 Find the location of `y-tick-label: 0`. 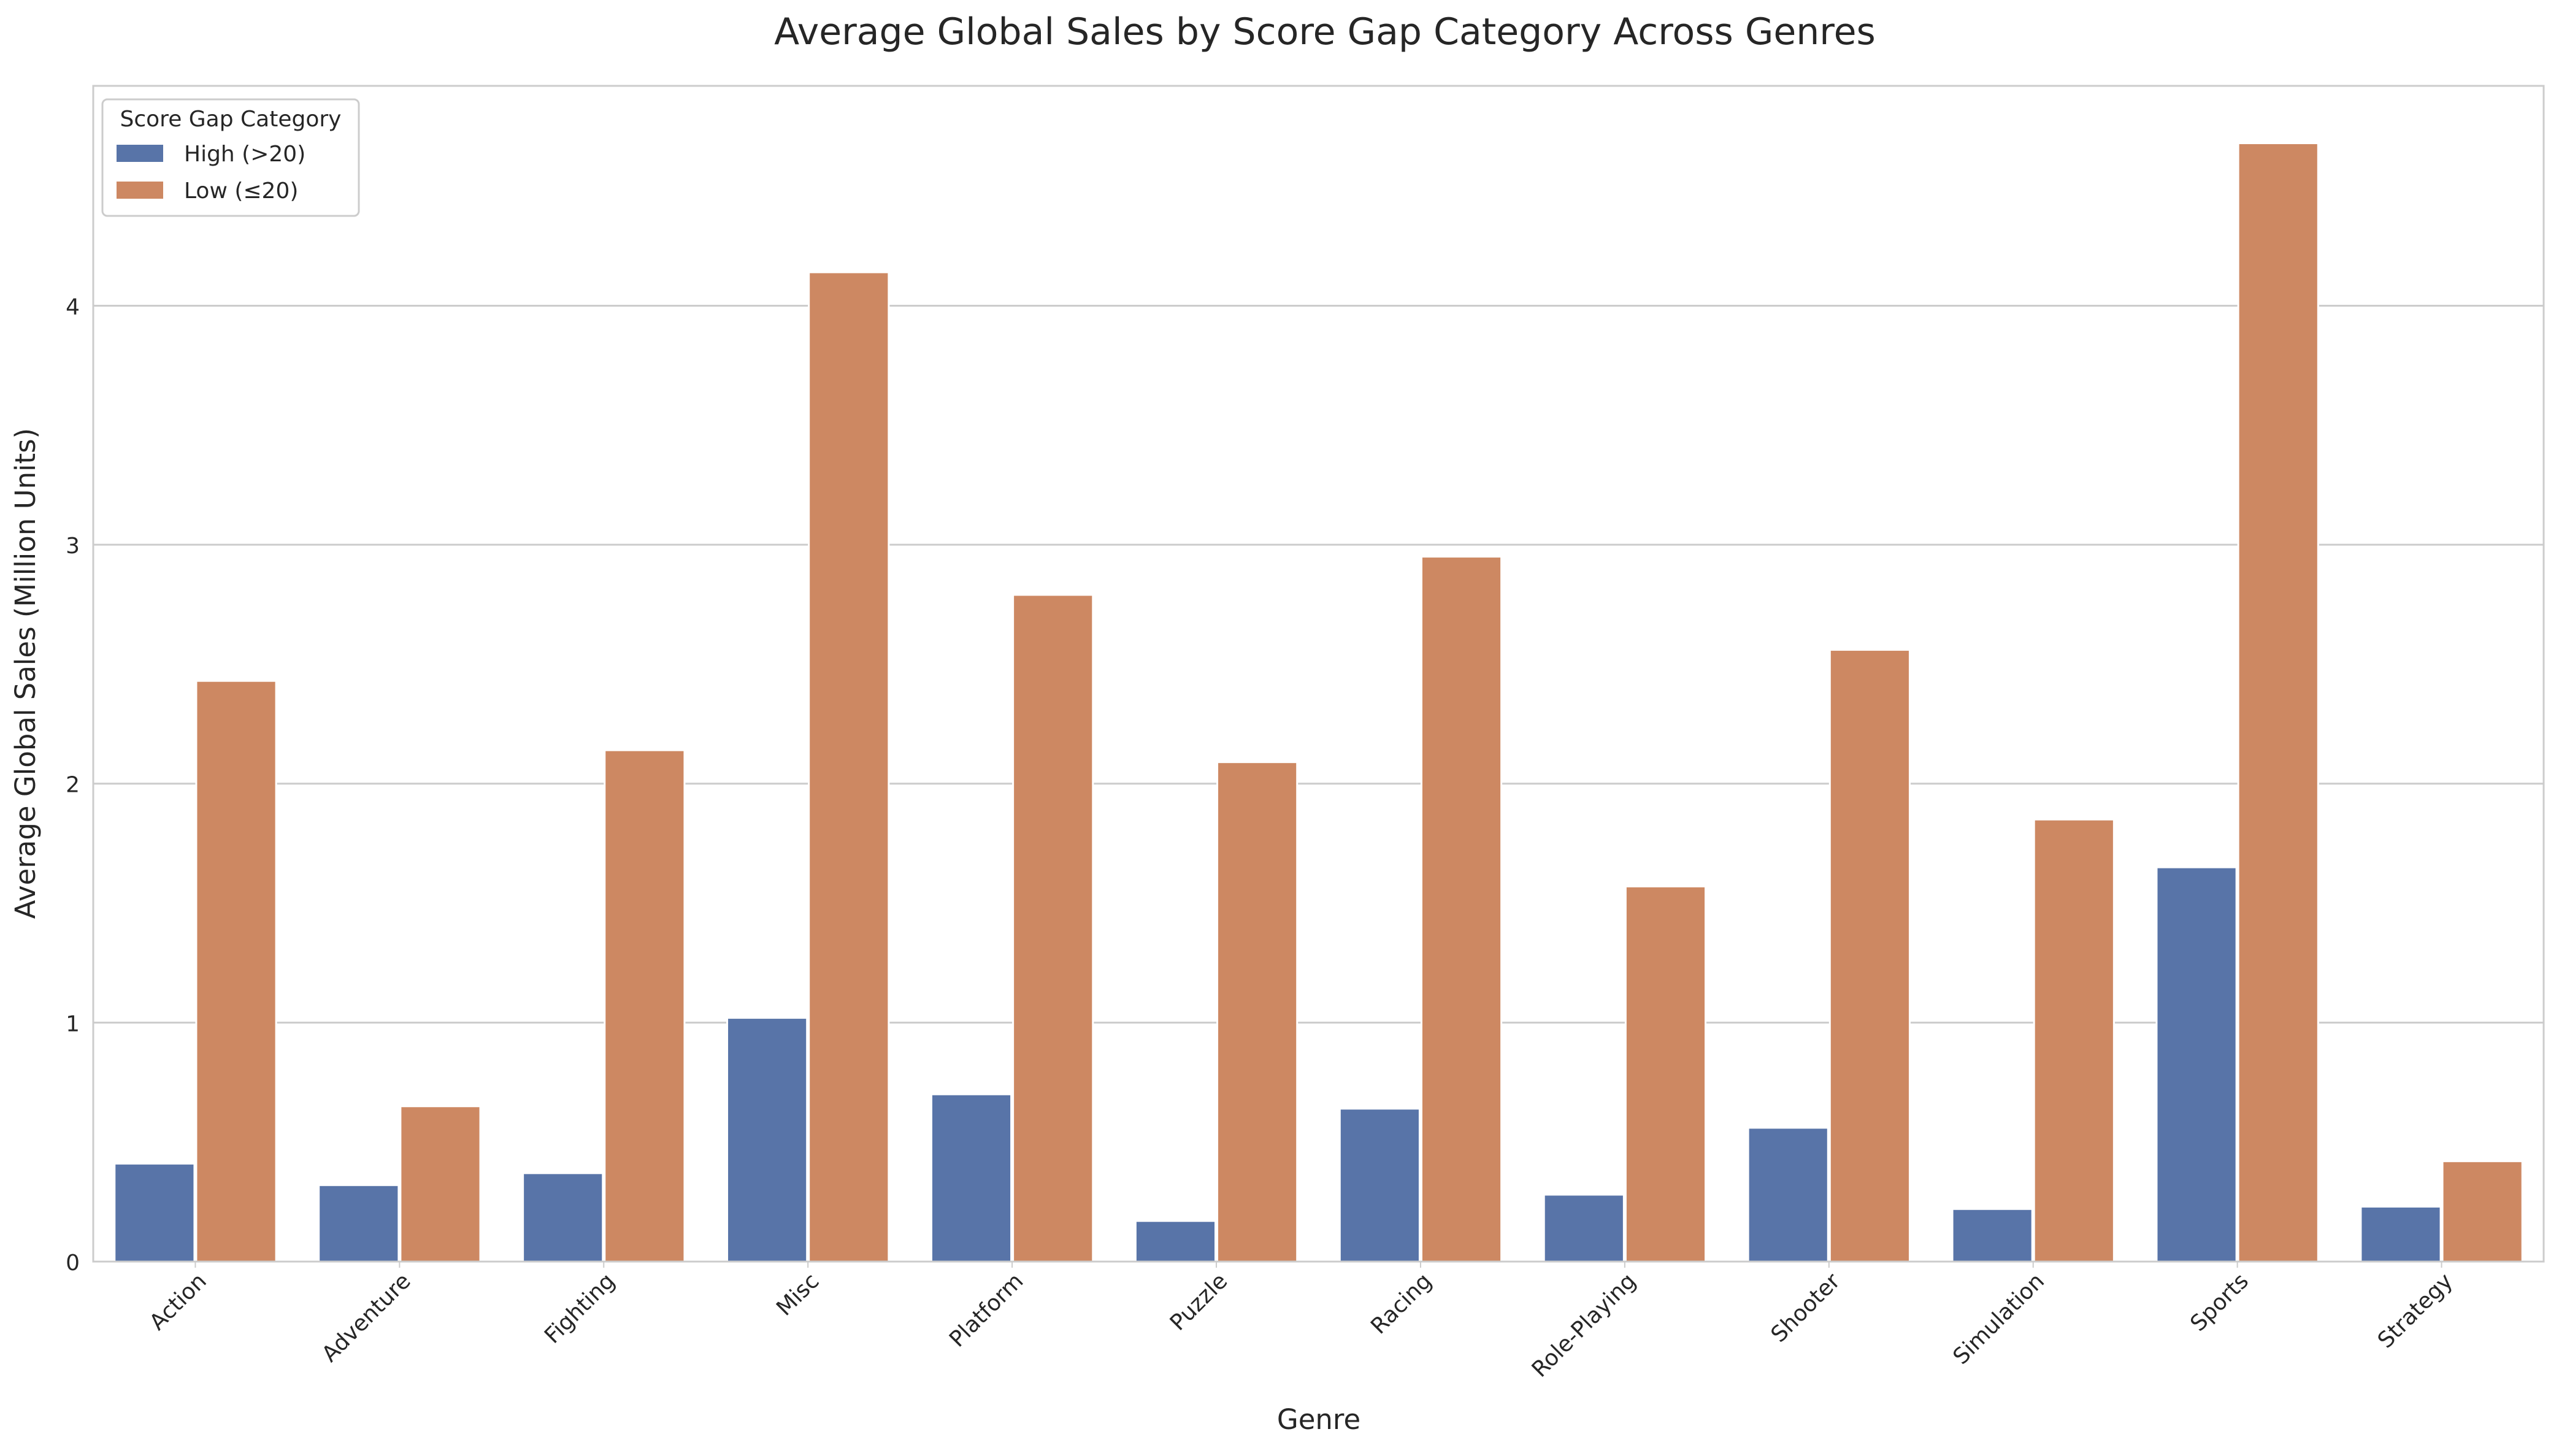

y-tick-label: 0 is located at coordinates (73, 1263).